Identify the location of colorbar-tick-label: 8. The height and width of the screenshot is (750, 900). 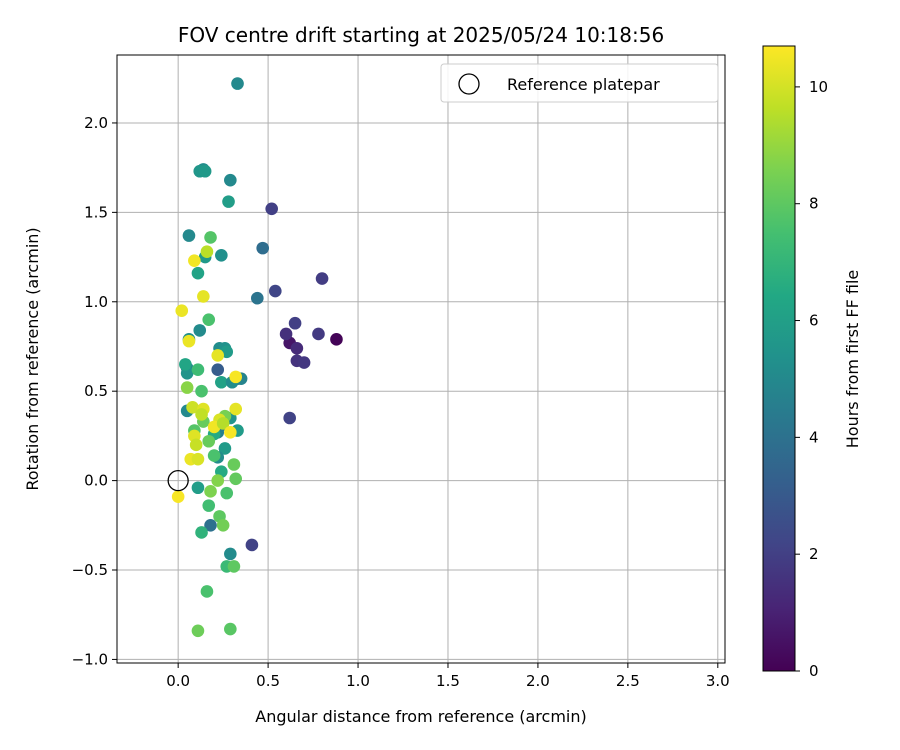
(814, 204).